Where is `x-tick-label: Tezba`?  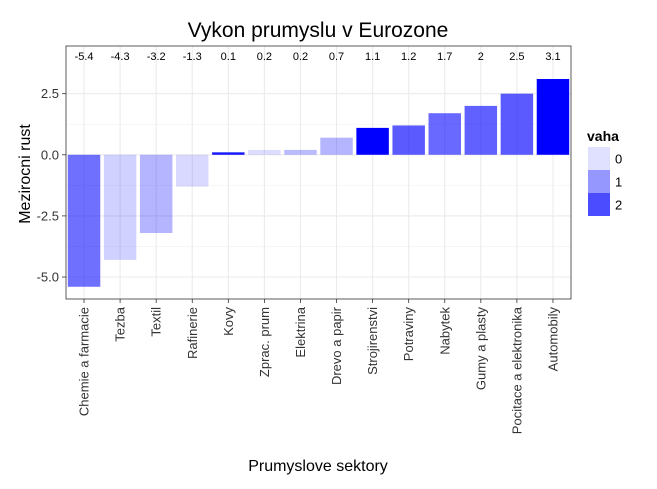
x-tick-label: Tezba is located at coordinates (120, 323).